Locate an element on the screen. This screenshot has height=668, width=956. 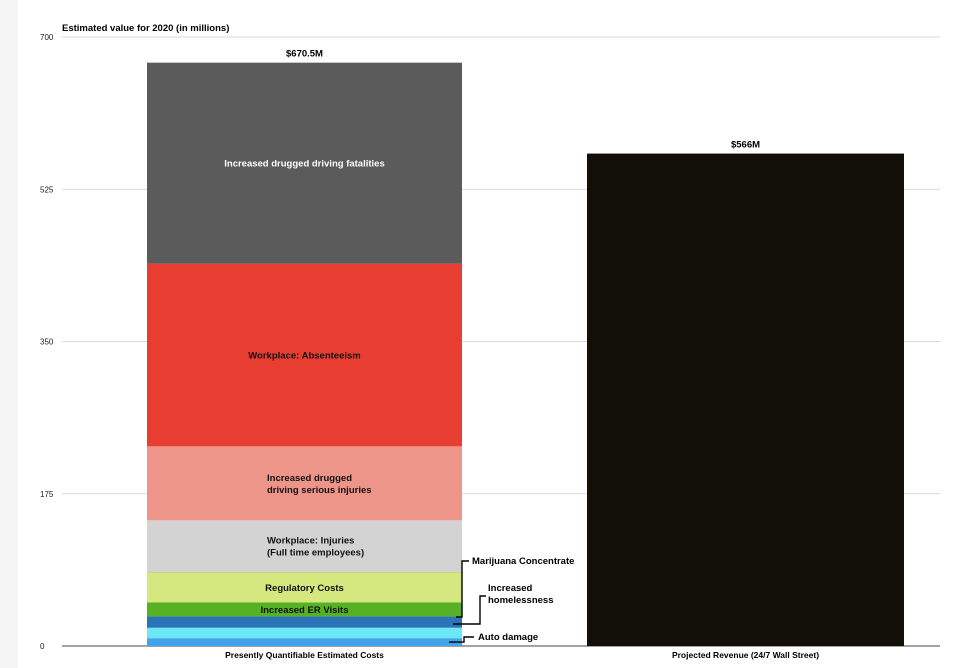
y-tick-label: 525 is located at coordinates (47, 189).